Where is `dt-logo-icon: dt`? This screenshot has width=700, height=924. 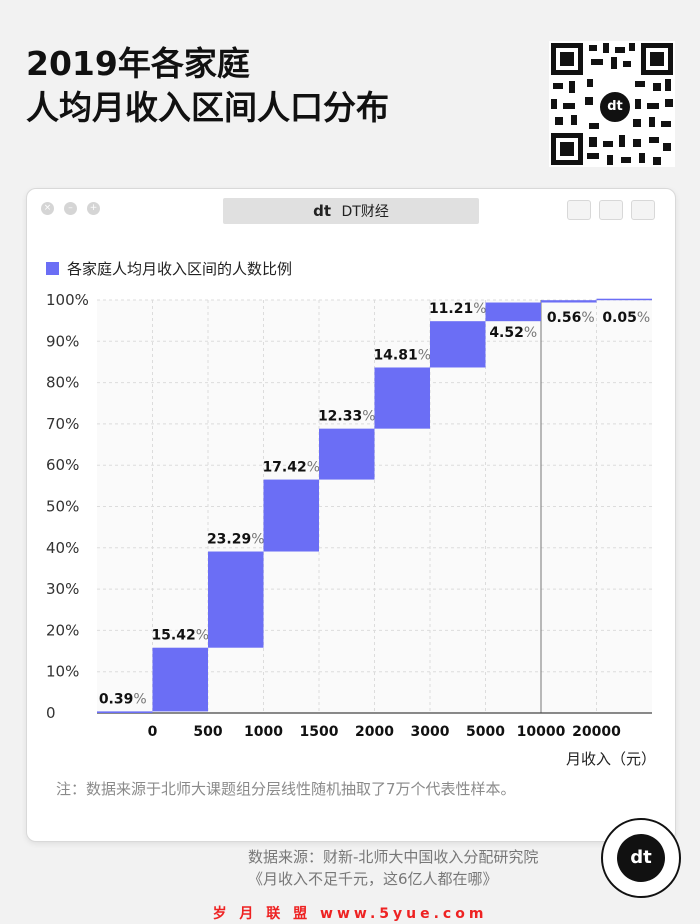
dt-logo-icon: dt is located at coordinates (322, 211).